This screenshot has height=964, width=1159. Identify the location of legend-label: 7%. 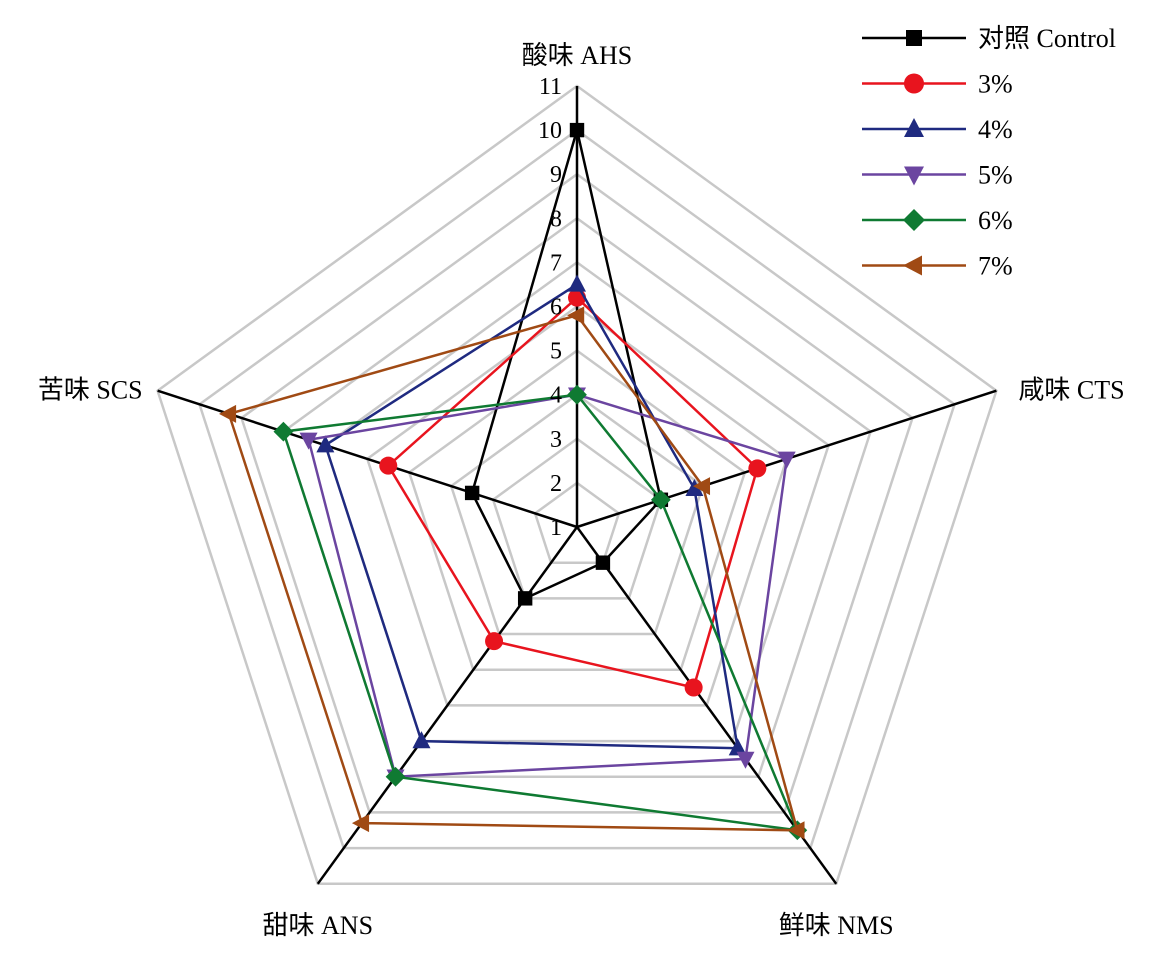
(995, 266).